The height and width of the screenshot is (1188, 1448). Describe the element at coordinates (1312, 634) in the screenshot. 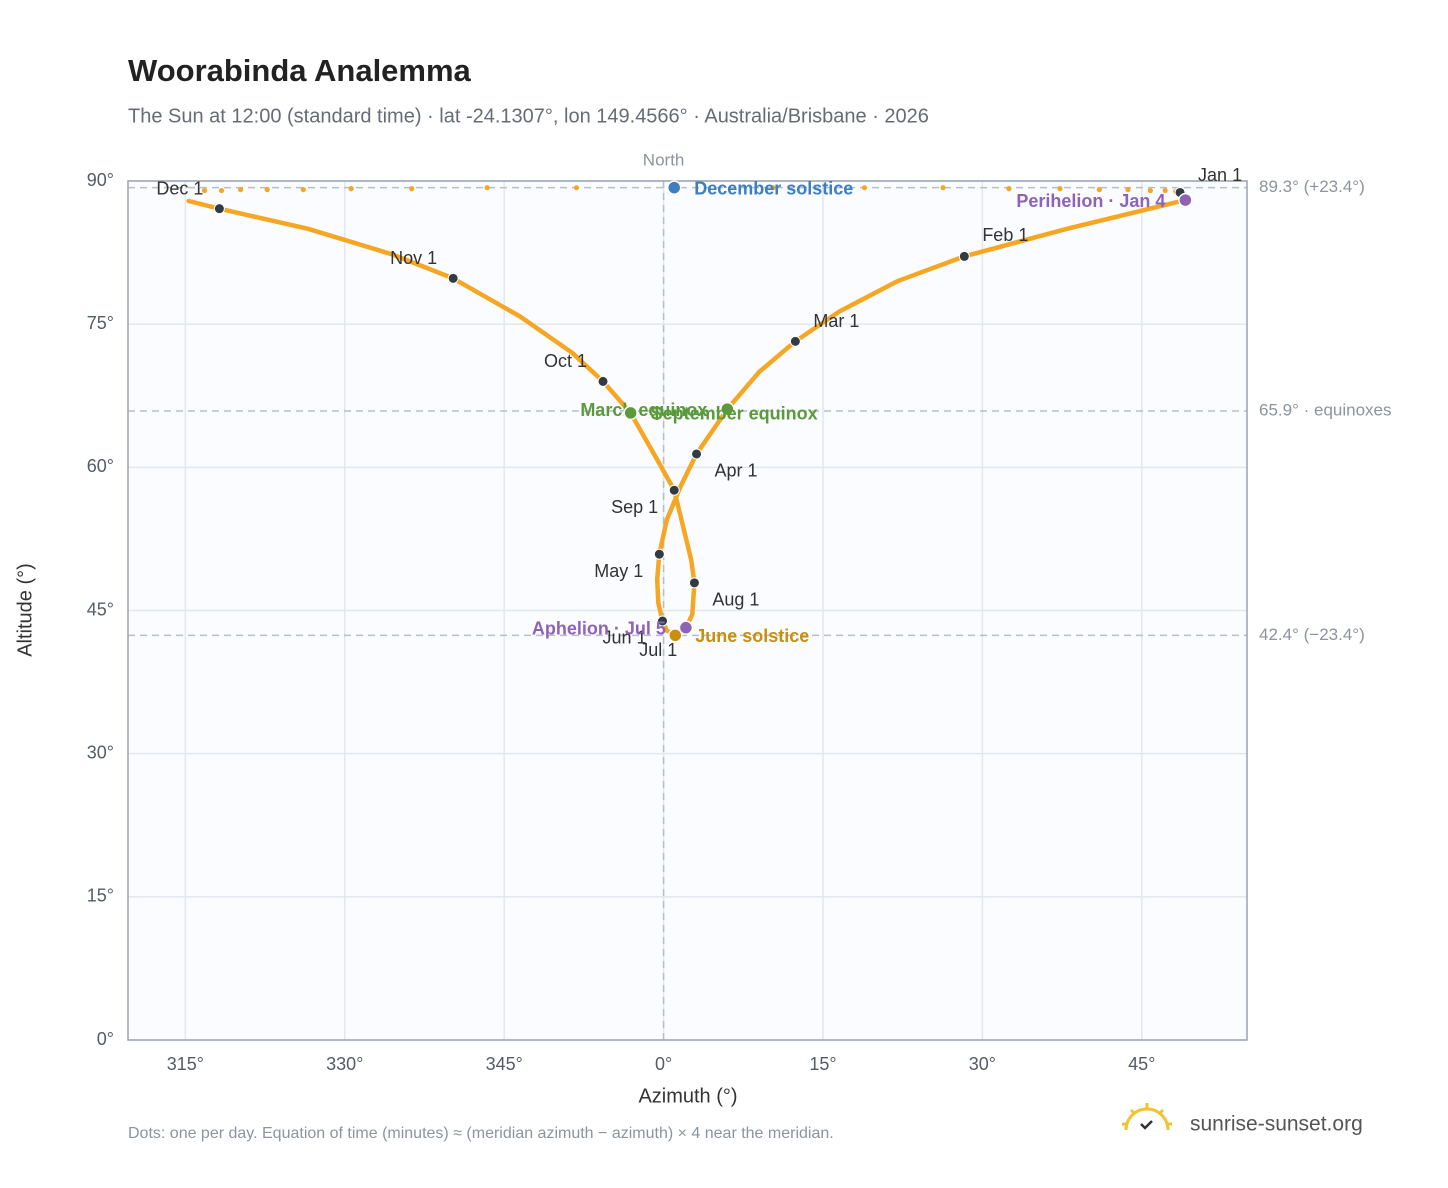

I see `reference-label: 42.4° (−23.4°)` at that location.